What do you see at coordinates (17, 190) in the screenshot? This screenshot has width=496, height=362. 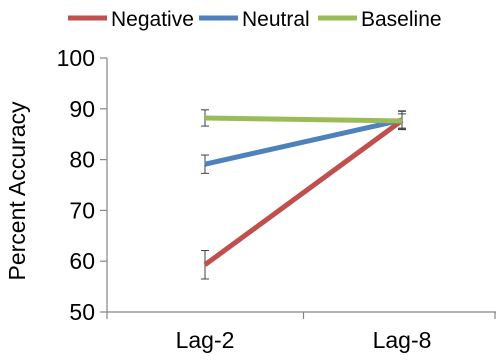 I see `y-axis-title: Percent Accuracy` at bounding box center [17, 190].